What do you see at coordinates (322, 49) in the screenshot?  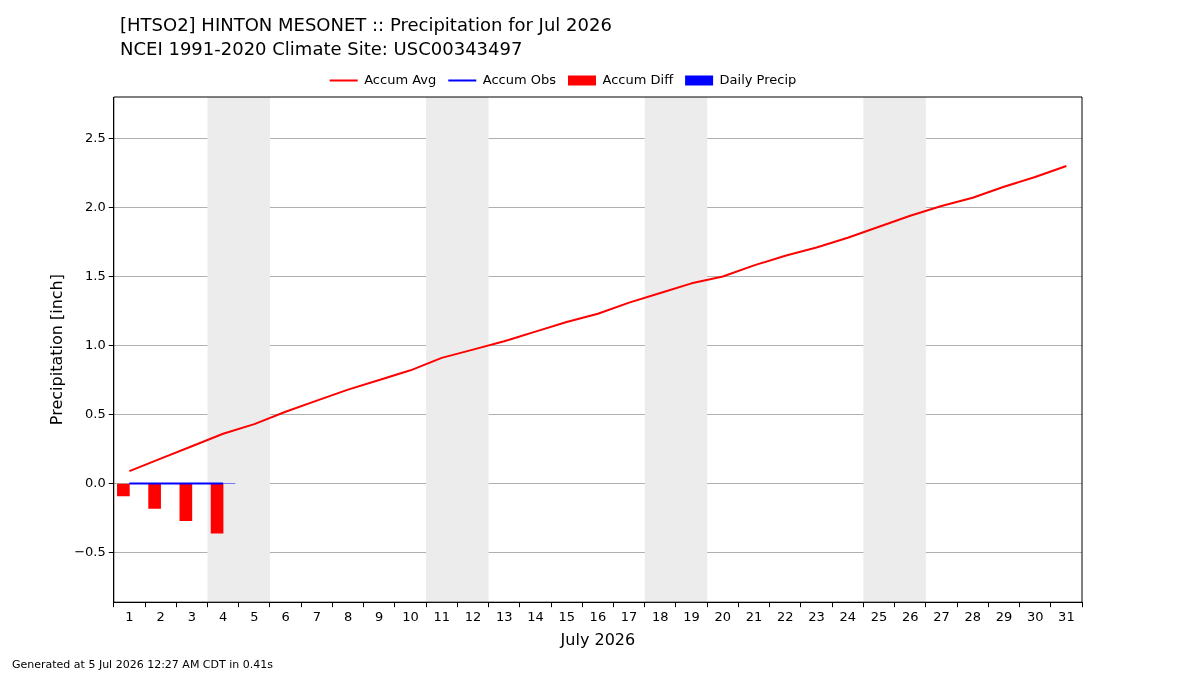 I see `chart-subtitle: NCEI 1991-2020 Climate Site: USC00343497` at bounding box center [322, 49].